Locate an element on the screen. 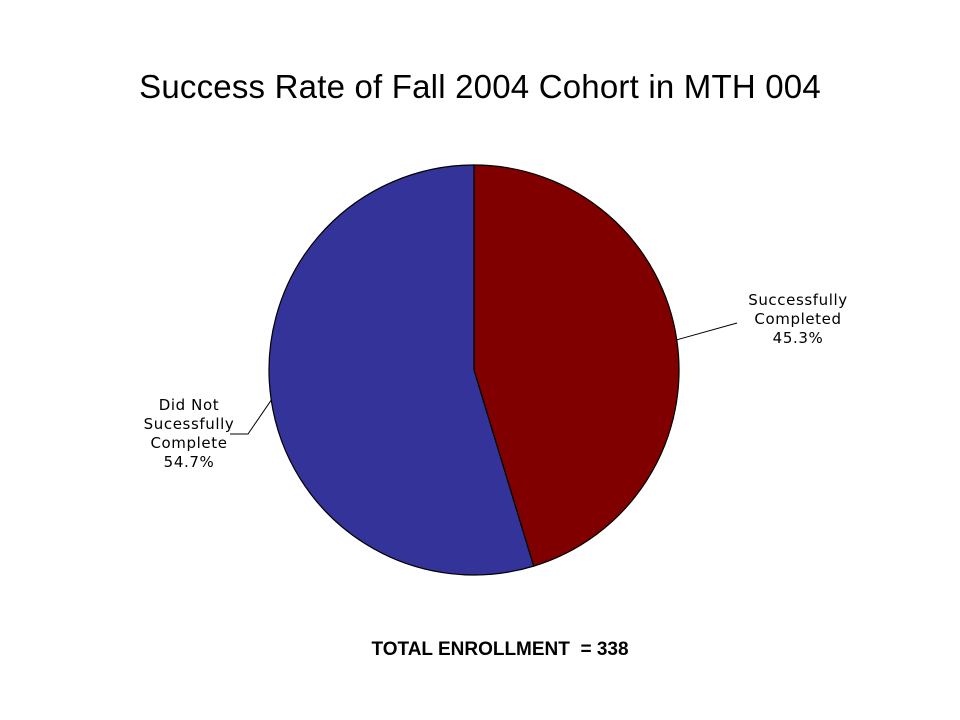 This screenshot has width=960, height=720. total-enrollment-note: TOTAL ENROLLMENT = 338 is located at coordinates (500, 649).